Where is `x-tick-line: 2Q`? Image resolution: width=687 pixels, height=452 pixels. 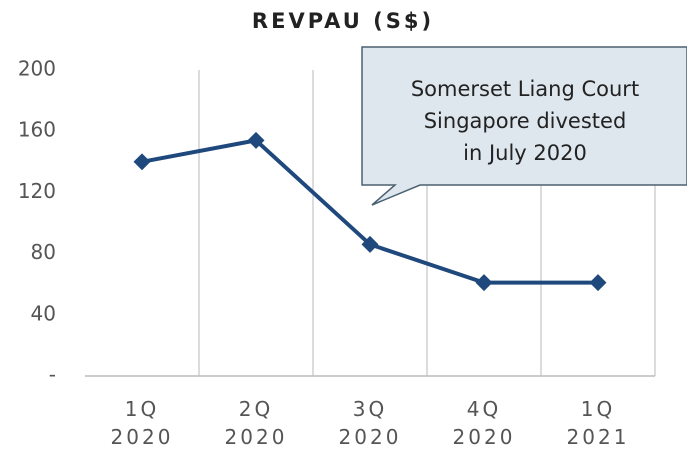
x-tick-line: 2Q is located at coordinates (256, 409).